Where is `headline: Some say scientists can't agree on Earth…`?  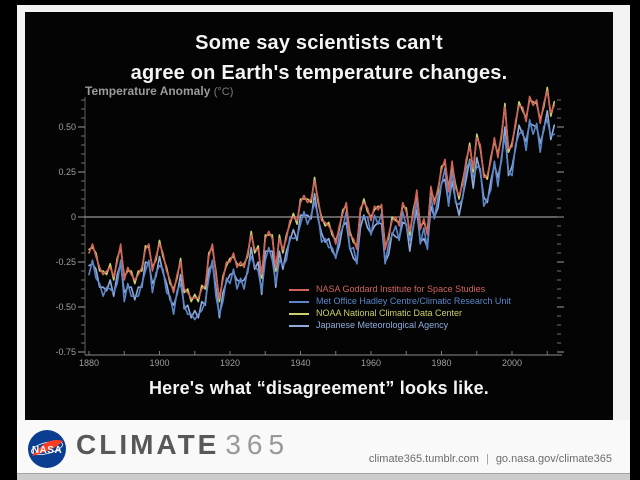 headline: Some say scientists can't agree on Earth… is located at coordinates (319, 58).